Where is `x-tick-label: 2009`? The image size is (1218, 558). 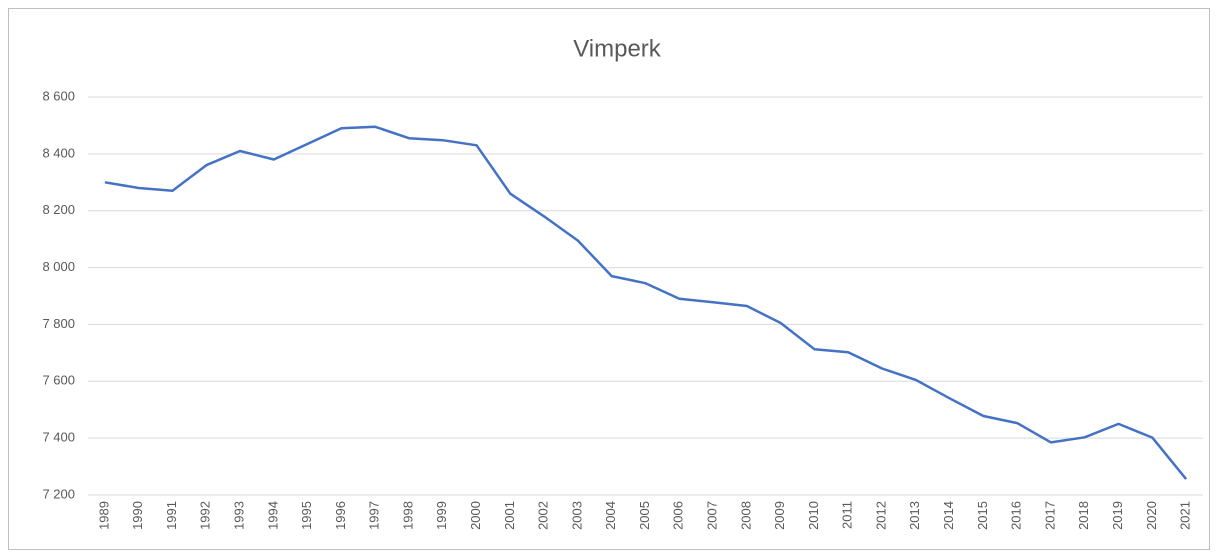 x-tick-label: 2009 is located at coordinates (779, 515).